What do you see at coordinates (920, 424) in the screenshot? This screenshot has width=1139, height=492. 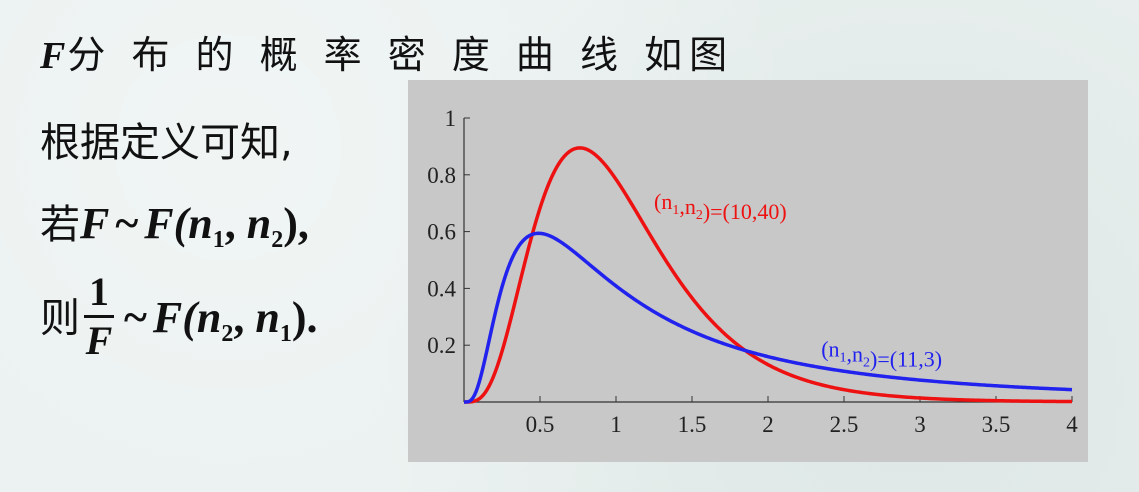 I see `x-tick-label: 3` at bounding box center [920, 424].